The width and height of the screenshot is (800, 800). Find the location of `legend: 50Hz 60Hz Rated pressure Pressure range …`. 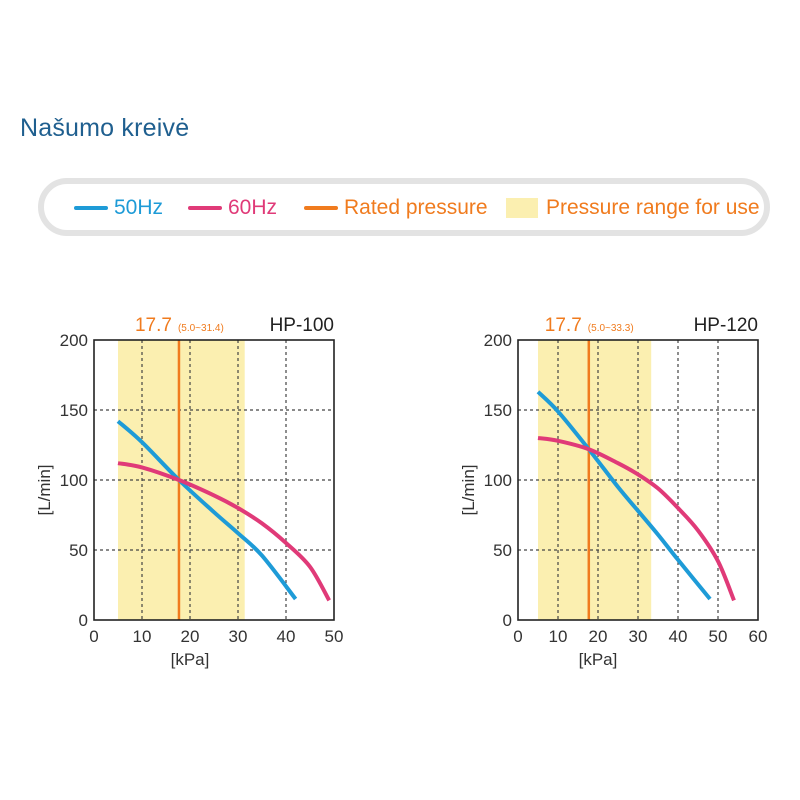

legend: 50Hz 60Hz Rated pressure Pressure range … is located at coordinates (404, 207).